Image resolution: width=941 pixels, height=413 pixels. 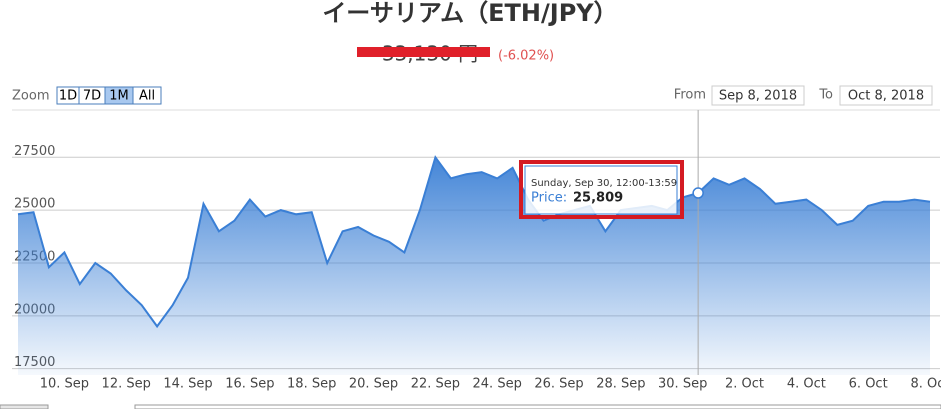 What do you see at coordinates (825, 95) in the screenshot?
I see `to-label: To` at bounding box center [825, 95].